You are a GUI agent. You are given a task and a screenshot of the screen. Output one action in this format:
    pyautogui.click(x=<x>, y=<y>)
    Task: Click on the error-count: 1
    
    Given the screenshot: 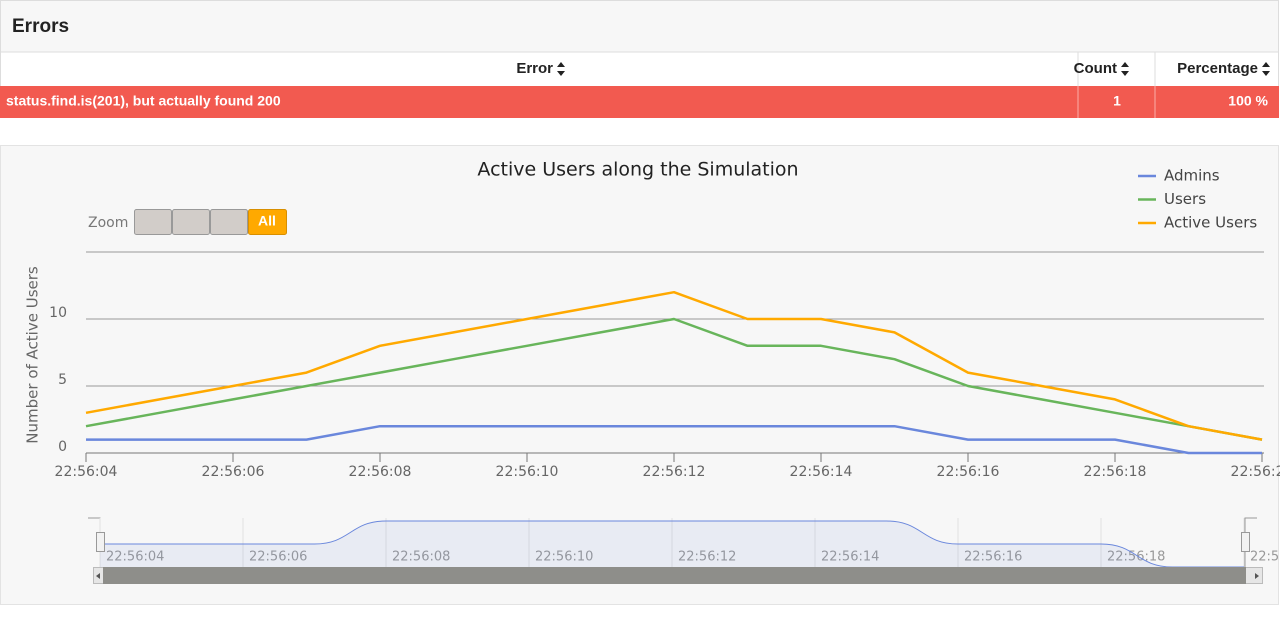 What is the action you would take?
    pyautogui.click(x=1117, y=101)
    